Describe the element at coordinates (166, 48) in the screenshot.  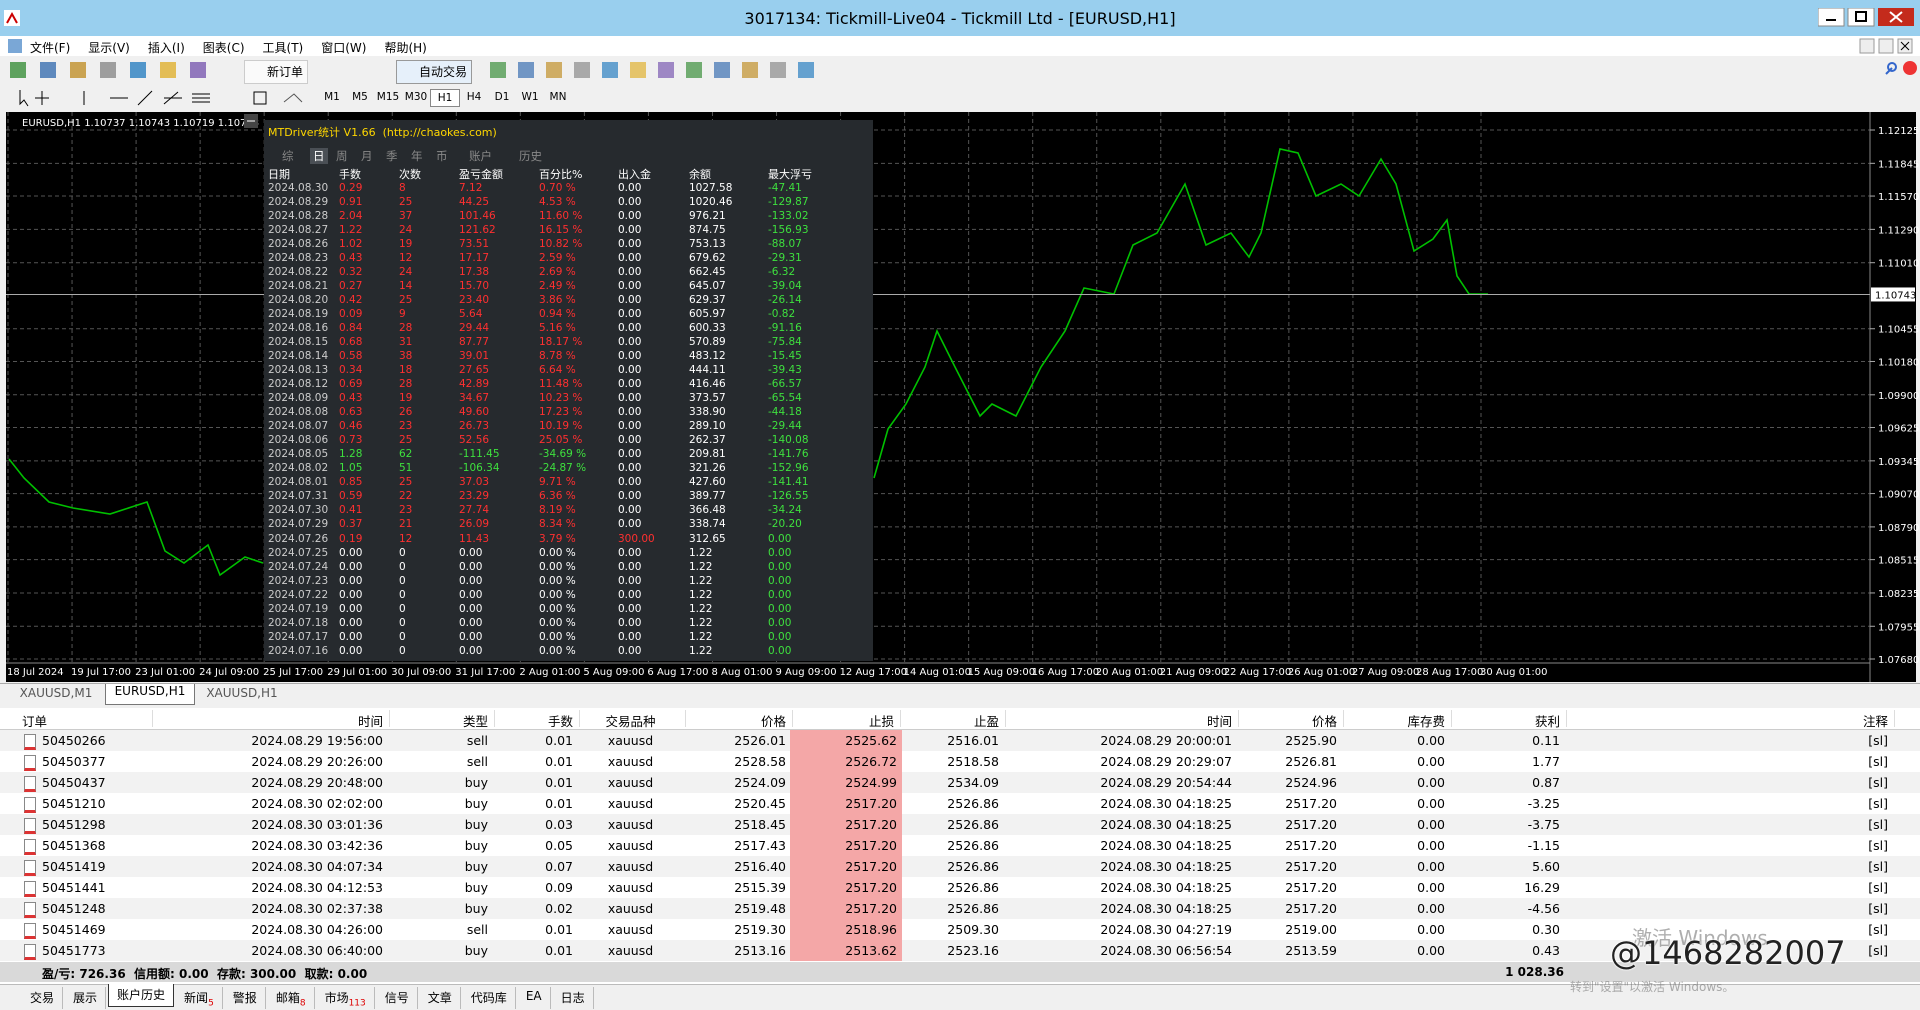
I see `menu-item: 插入(I)` at that location.